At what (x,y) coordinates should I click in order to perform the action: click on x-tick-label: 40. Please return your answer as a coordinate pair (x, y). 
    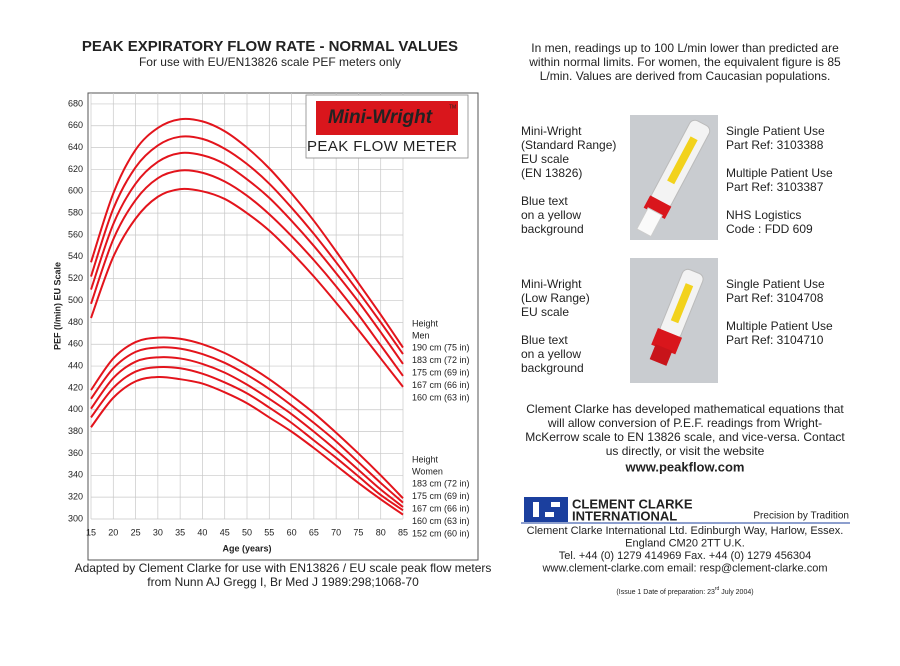
    Looking at the image, I should click on (202, 532).